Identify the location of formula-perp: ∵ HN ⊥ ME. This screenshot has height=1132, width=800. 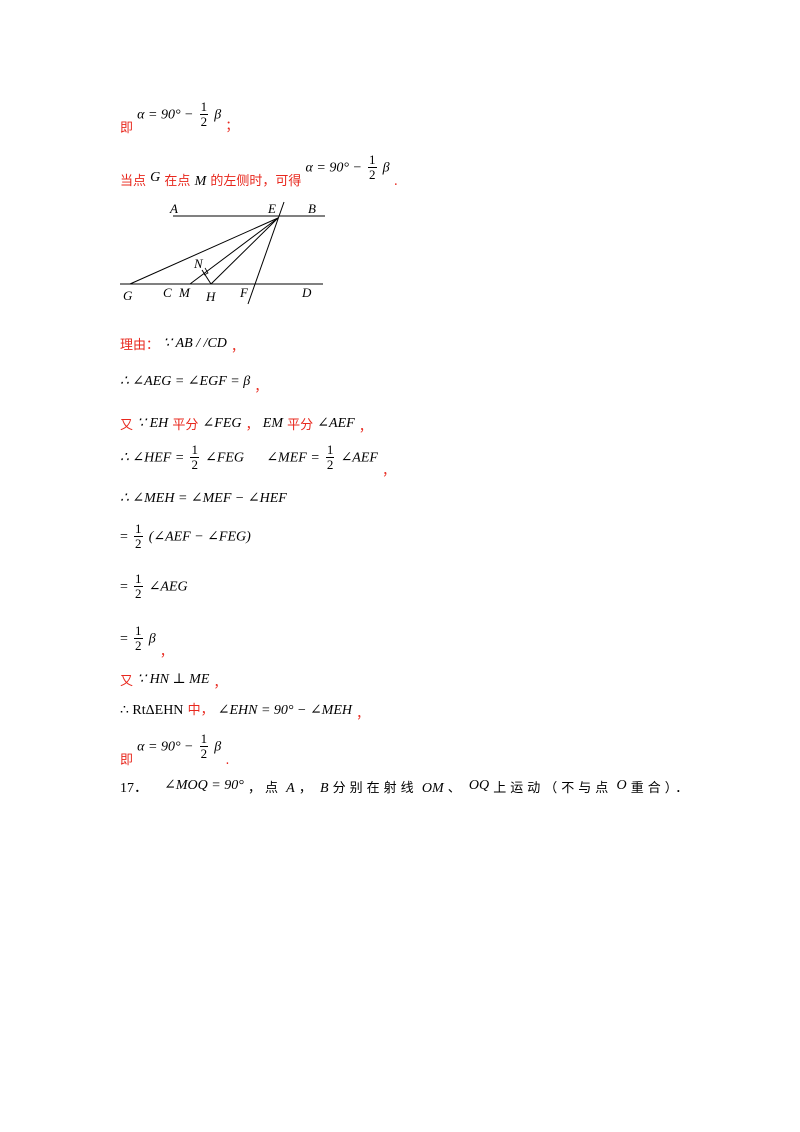
(173, 679).